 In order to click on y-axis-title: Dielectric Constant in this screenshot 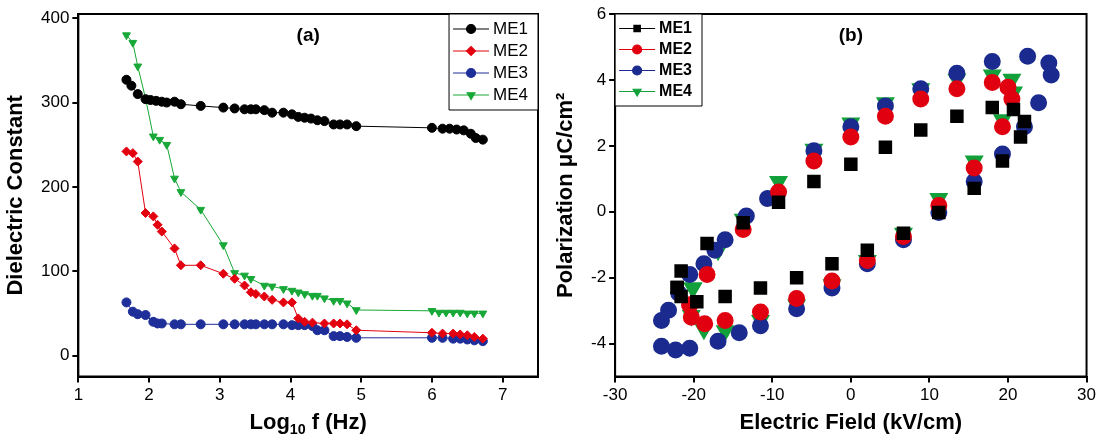, I will do `click(15, 195)`.